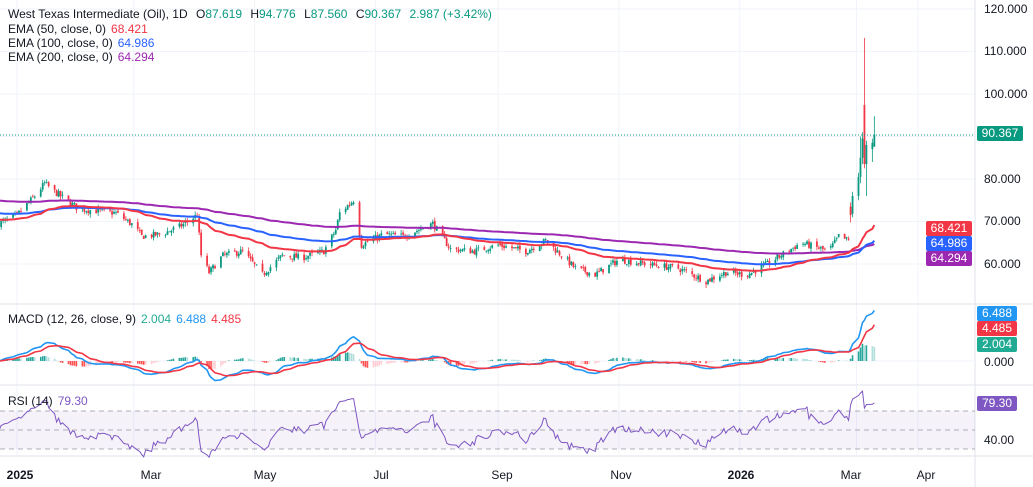 This screenshot has height=487, width=1033. I want to click on open-label: O, so click(200, 14).